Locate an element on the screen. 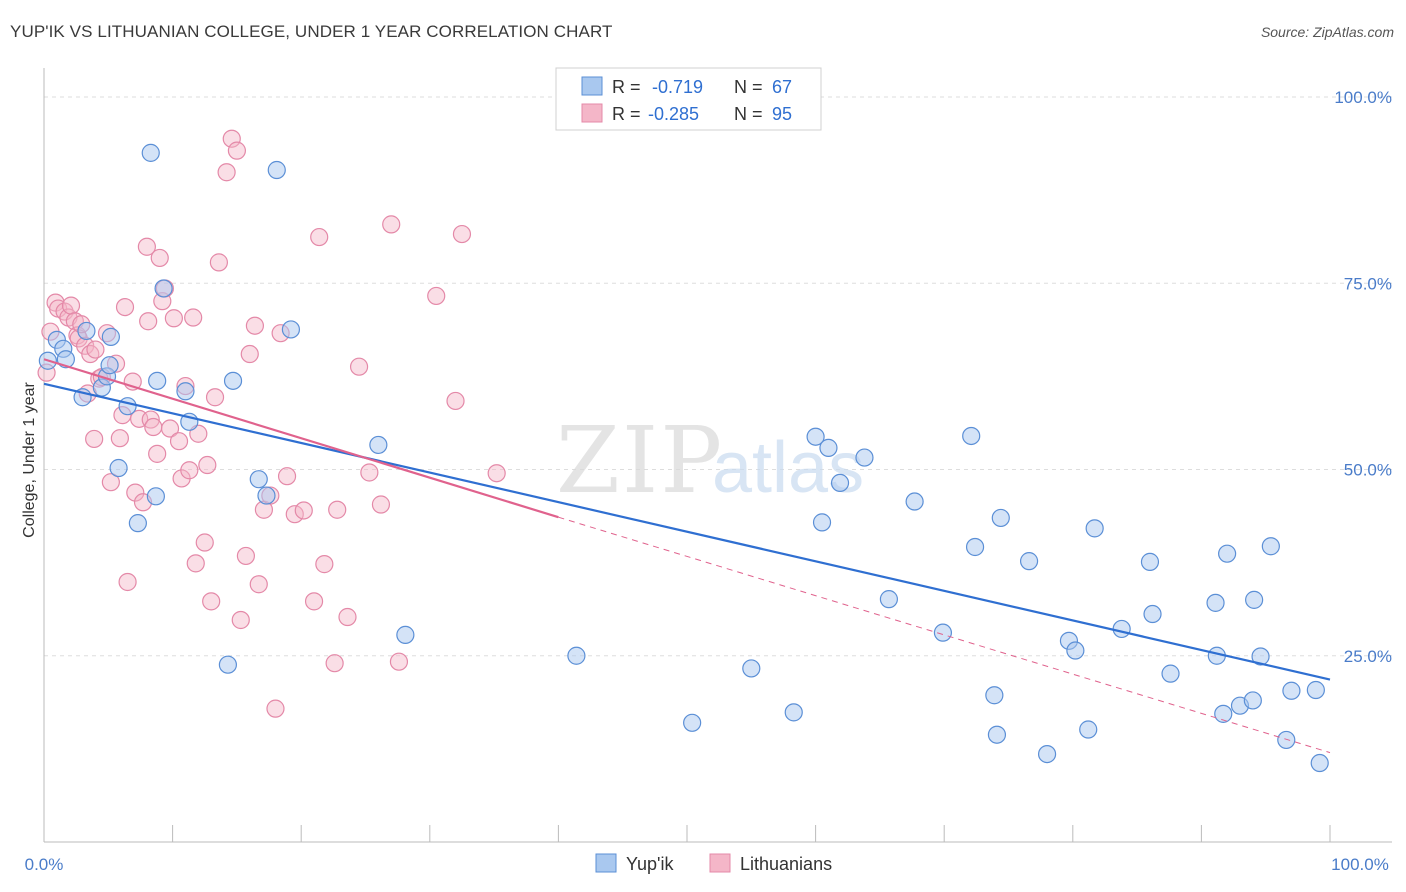 This screenshot has width=1406, height=892. legend-n-label-1: N = is located at coordinates (748, 87).